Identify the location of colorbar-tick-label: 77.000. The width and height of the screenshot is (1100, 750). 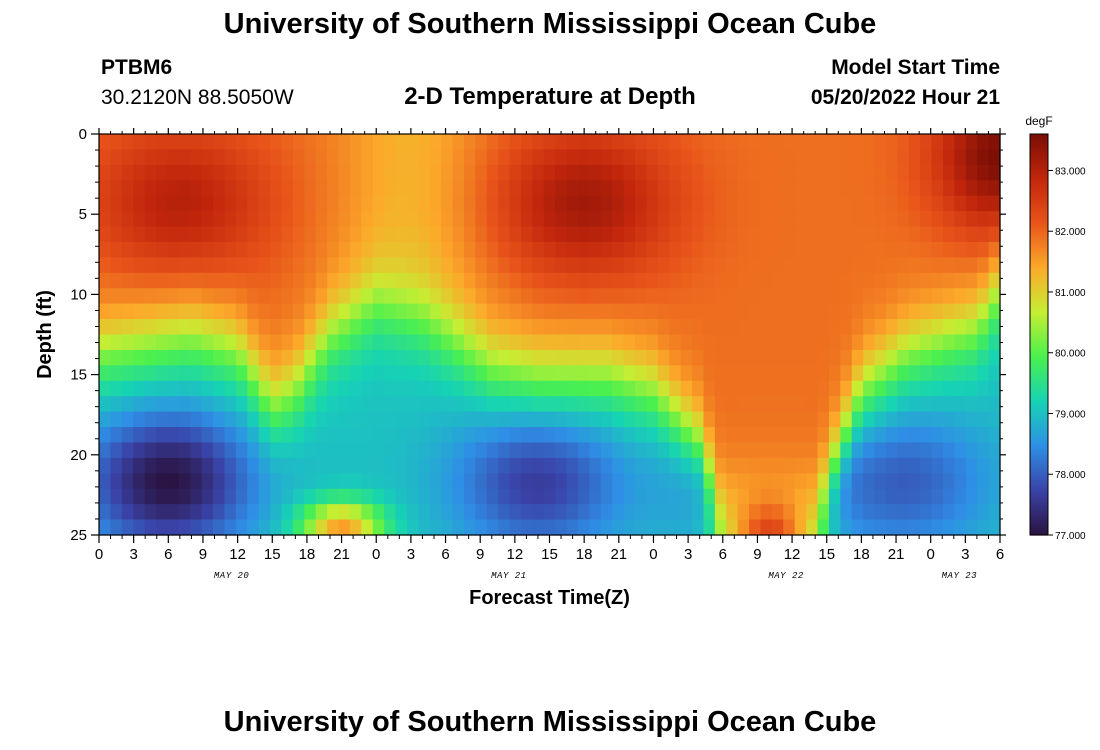
(1070, 536).